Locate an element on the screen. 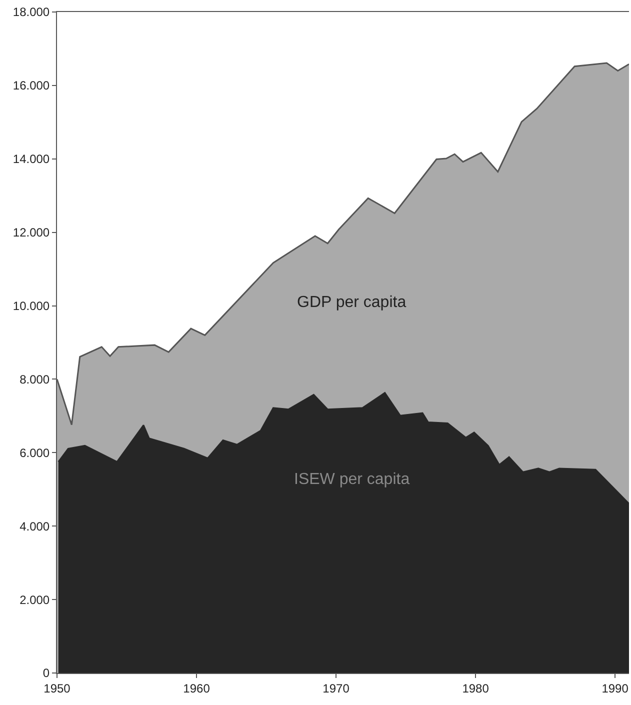 This screenshot has width=631, height=705. y-tick-label: 16.000 is located at coordinates (31, 85).